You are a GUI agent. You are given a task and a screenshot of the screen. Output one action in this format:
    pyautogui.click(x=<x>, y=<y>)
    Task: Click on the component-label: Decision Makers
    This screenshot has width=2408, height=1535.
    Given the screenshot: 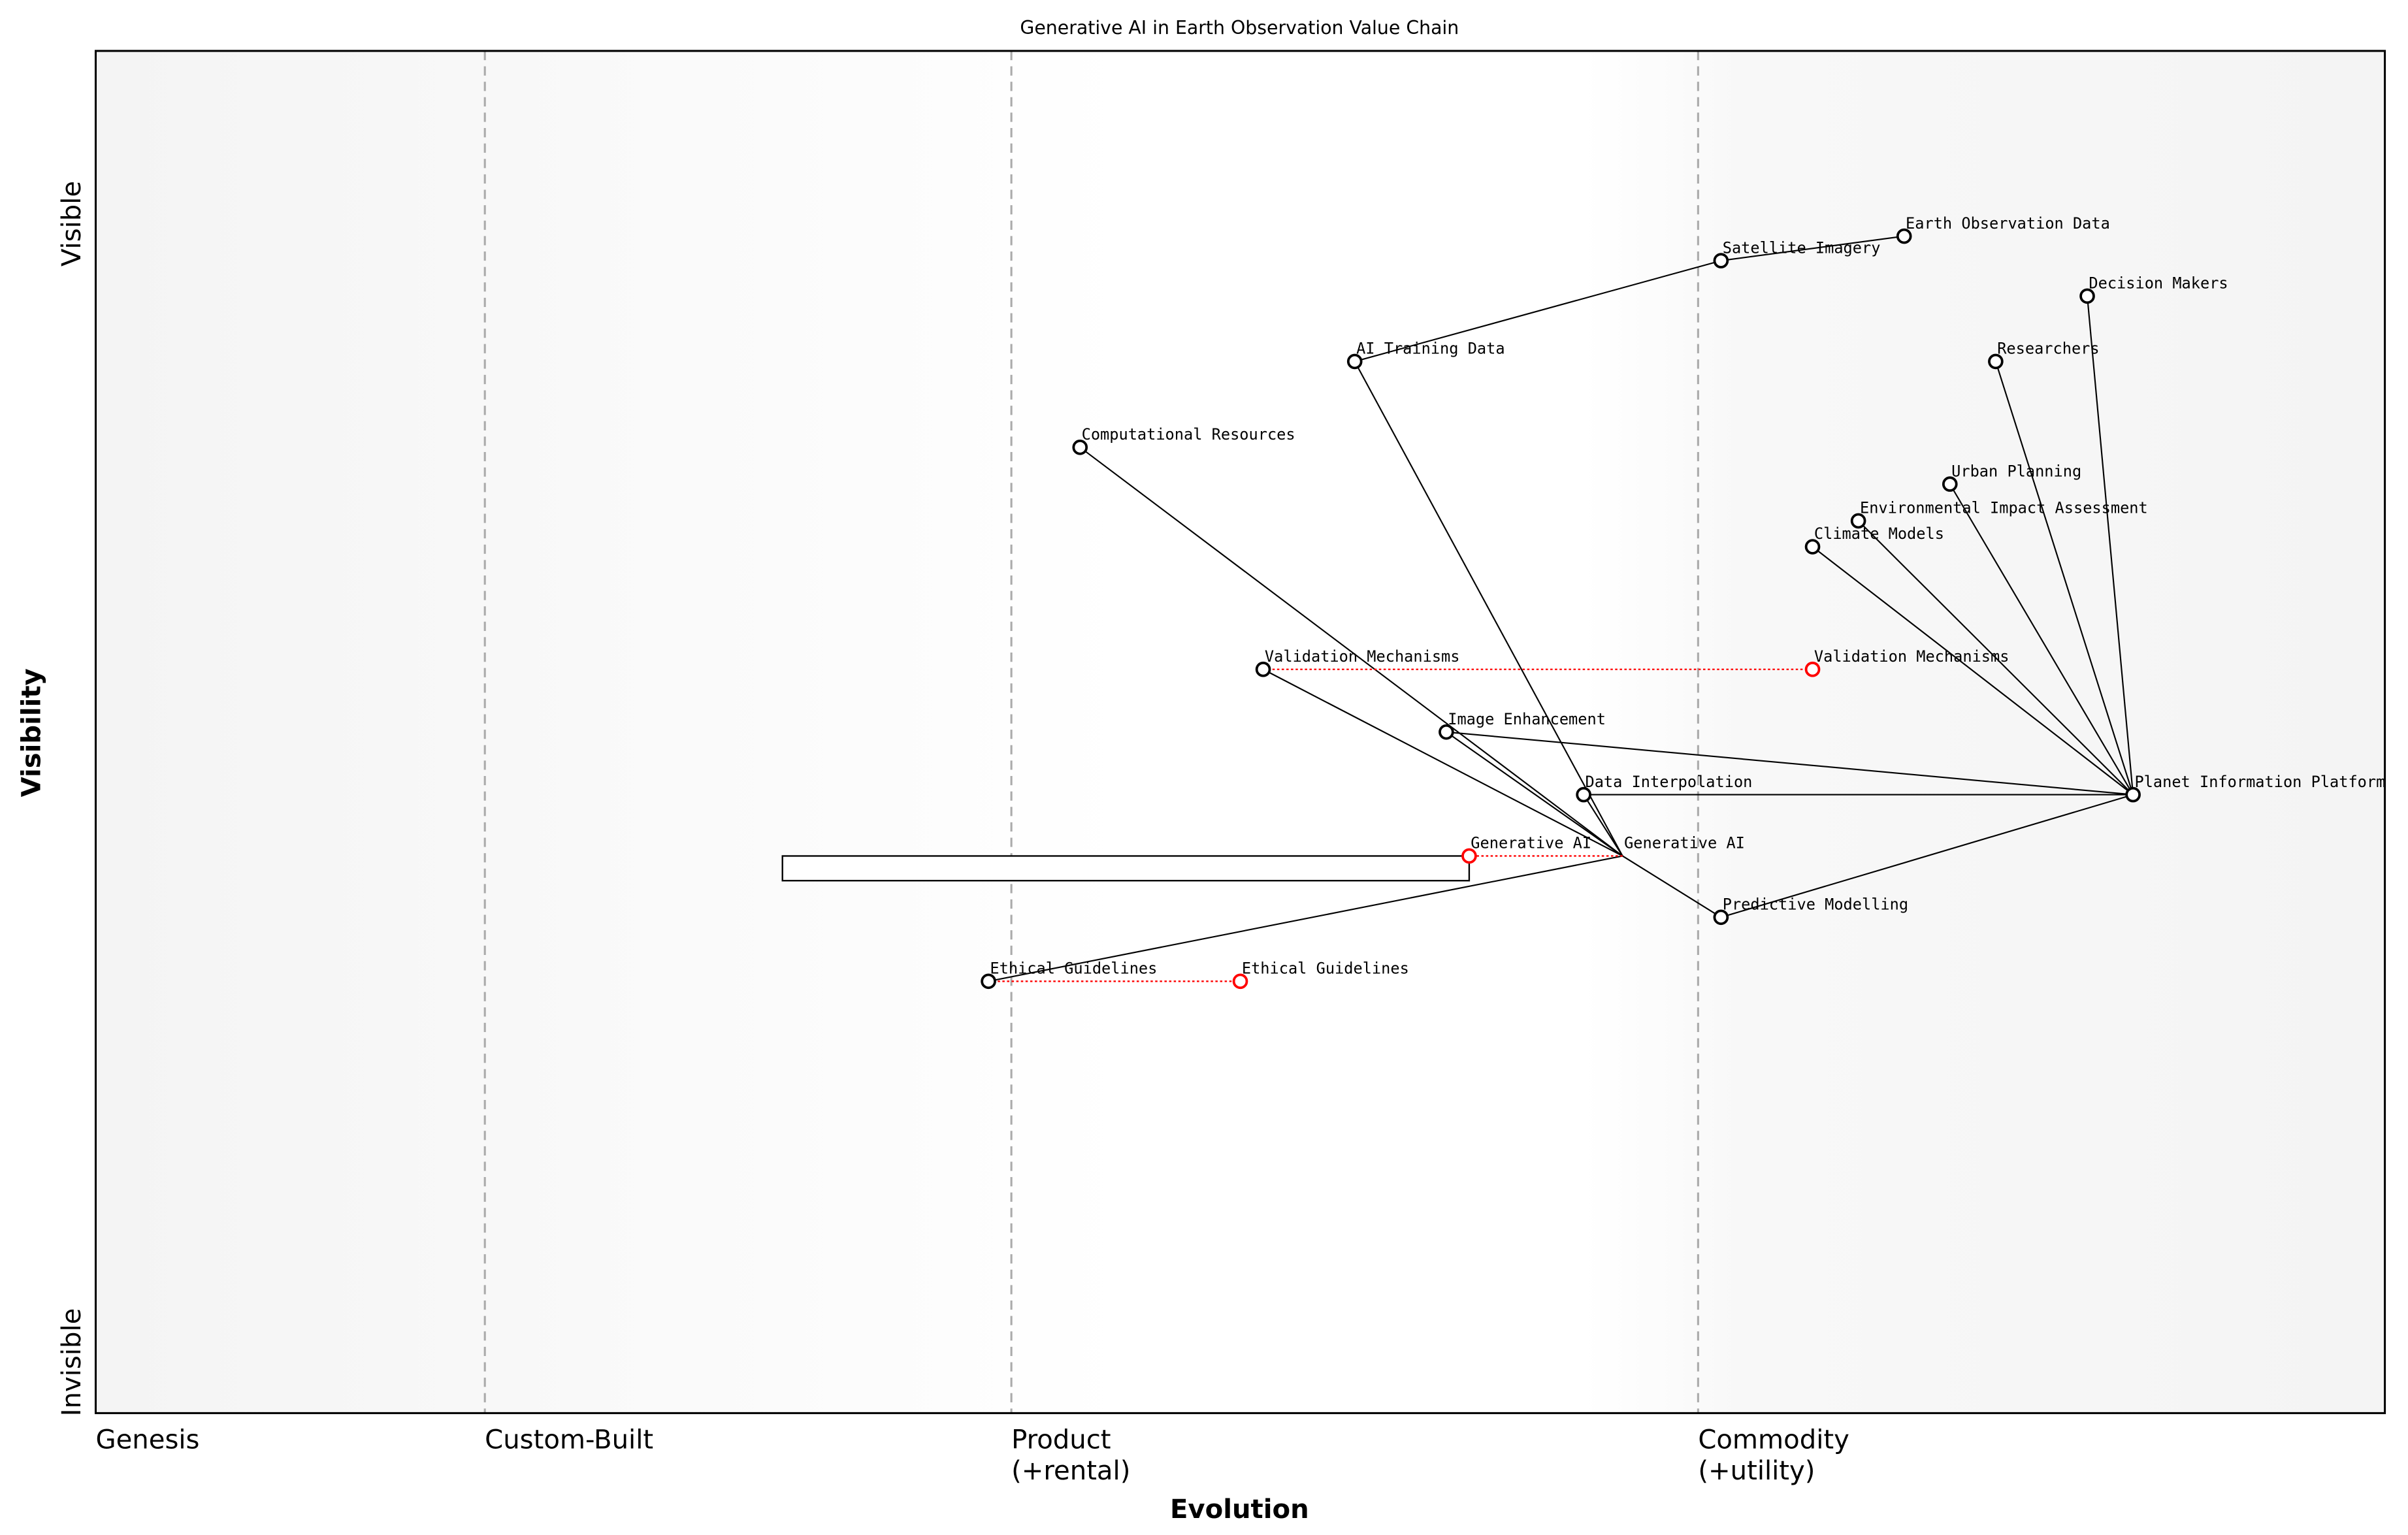 What is the action you would take?
    pyautogui.click(x=2158, y=283)
    